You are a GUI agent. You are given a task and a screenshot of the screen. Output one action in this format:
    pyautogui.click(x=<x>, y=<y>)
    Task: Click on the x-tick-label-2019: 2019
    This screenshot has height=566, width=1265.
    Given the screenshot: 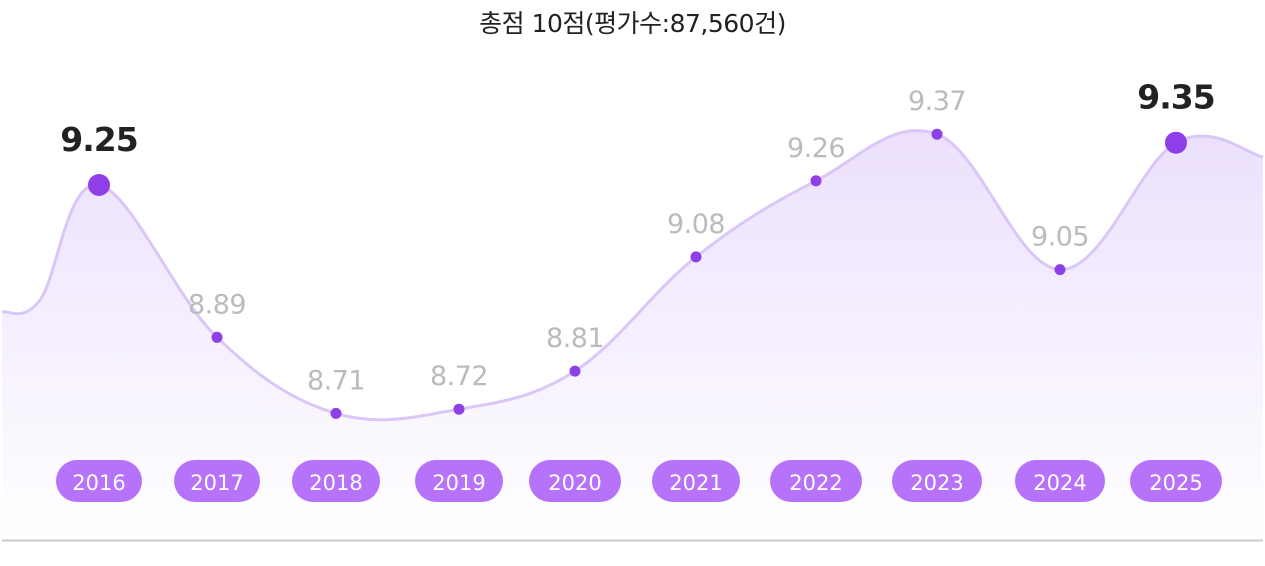 What is the action you would take?
    pyautogui.click(x=458, y=483)
    